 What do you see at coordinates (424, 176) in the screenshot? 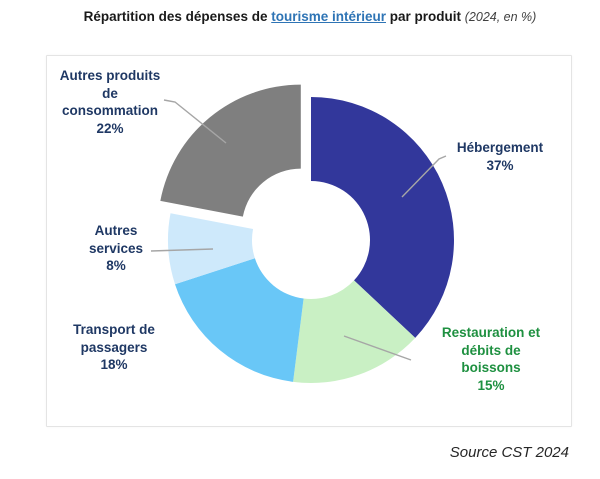
I see `leader-line-hebergement` at bounding box center [424, 176].